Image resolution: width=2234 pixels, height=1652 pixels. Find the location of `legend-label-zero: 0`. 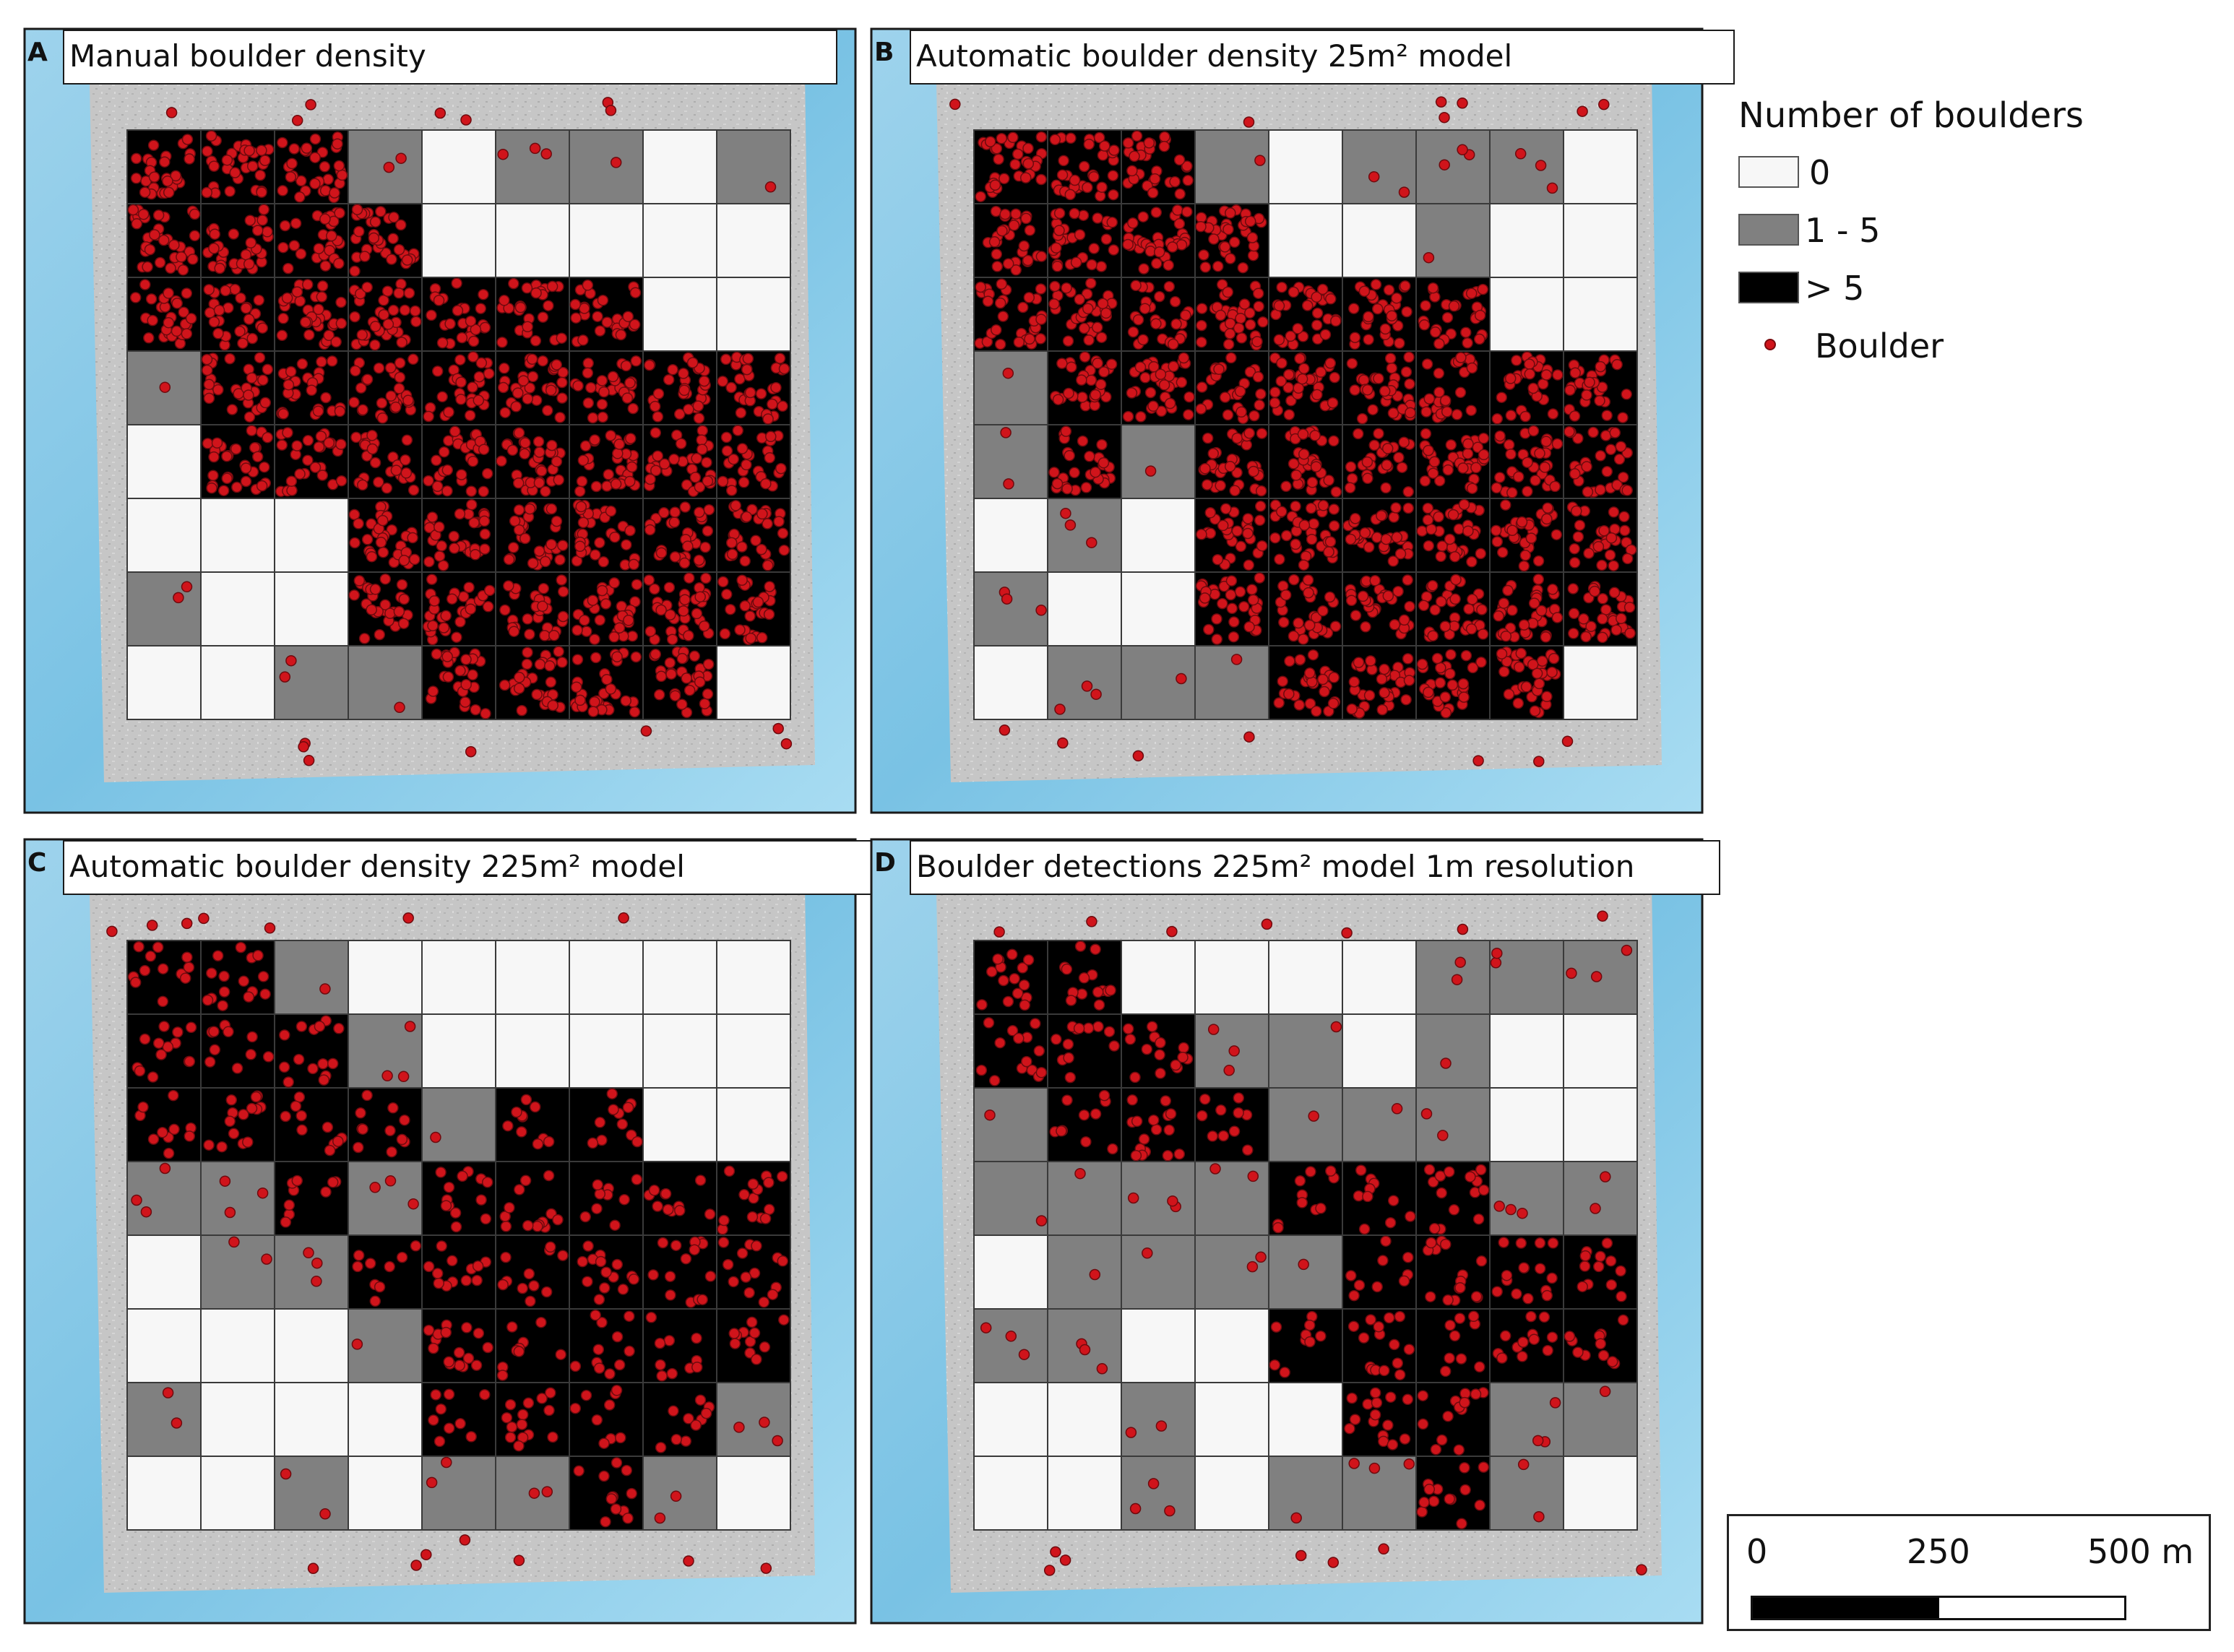

legend-label-zero: 0 is located at coordinates (1820, 172).